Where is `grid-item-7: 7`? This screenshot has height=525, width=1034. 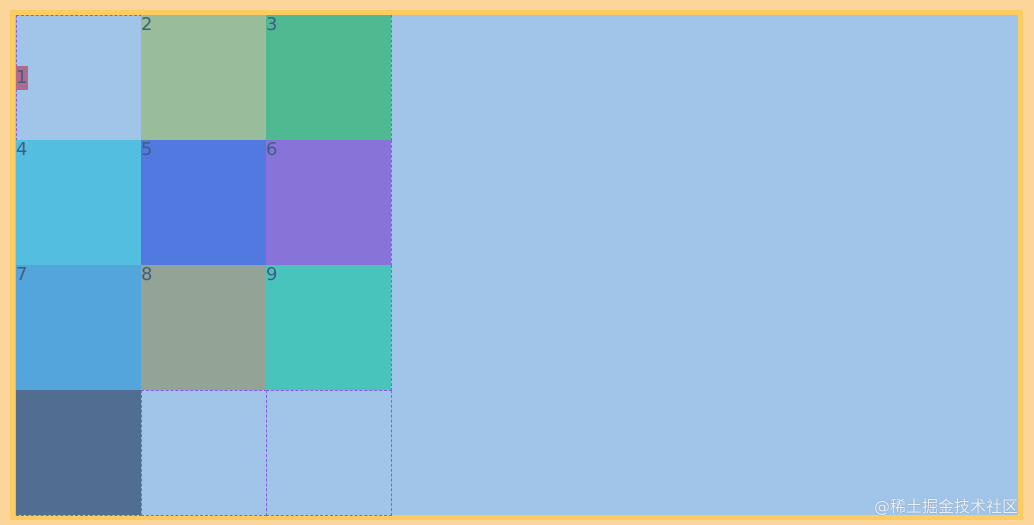
grid-item-7: 7 is located at coordinates (78, 327).